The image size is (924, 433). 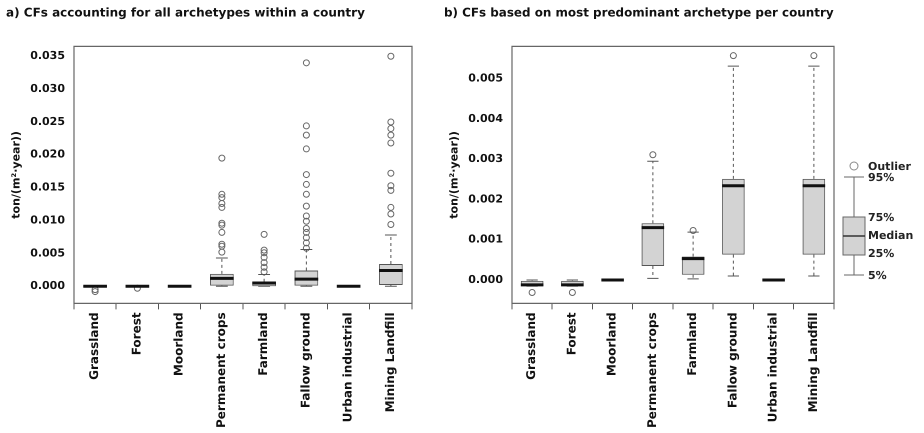 What do you see at coordinates (881, 253) in the screenshot?
I see `text: 25%` at bounding box center [881, 253].